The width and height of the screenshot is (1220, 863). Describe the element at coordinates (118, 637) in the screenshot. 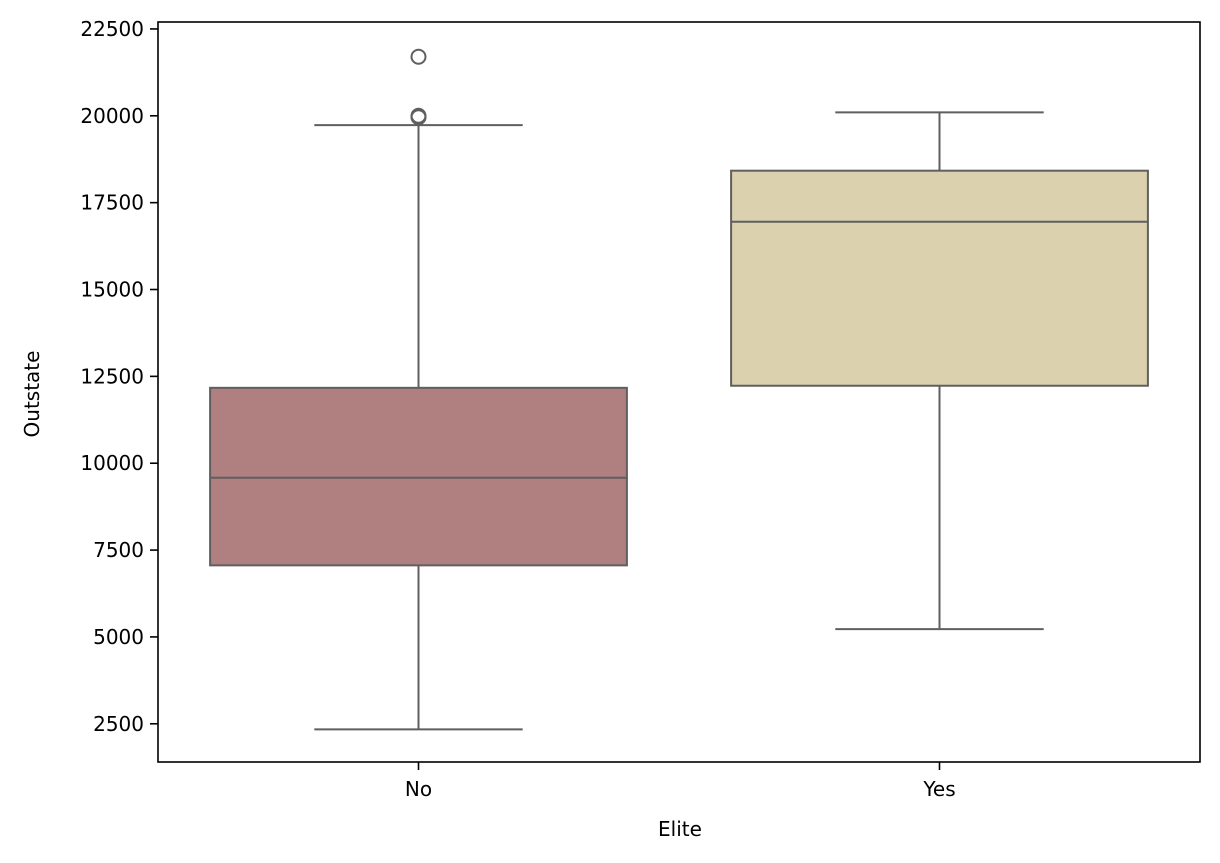

I see `y-tick-label: 5000` at that location.